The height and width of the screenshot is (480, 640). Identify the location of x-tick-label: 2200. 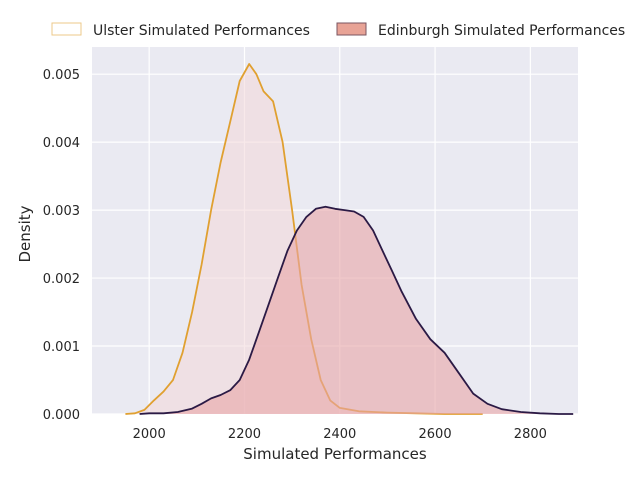
(244, 434).